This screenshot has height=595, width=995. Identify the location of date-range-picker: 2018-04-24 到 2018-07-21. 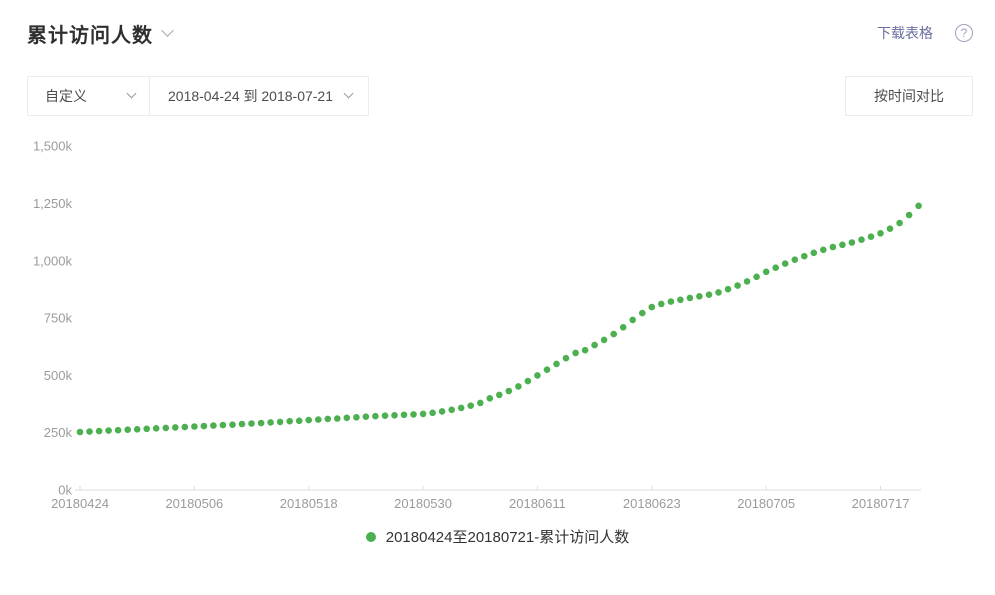
(259, 96).